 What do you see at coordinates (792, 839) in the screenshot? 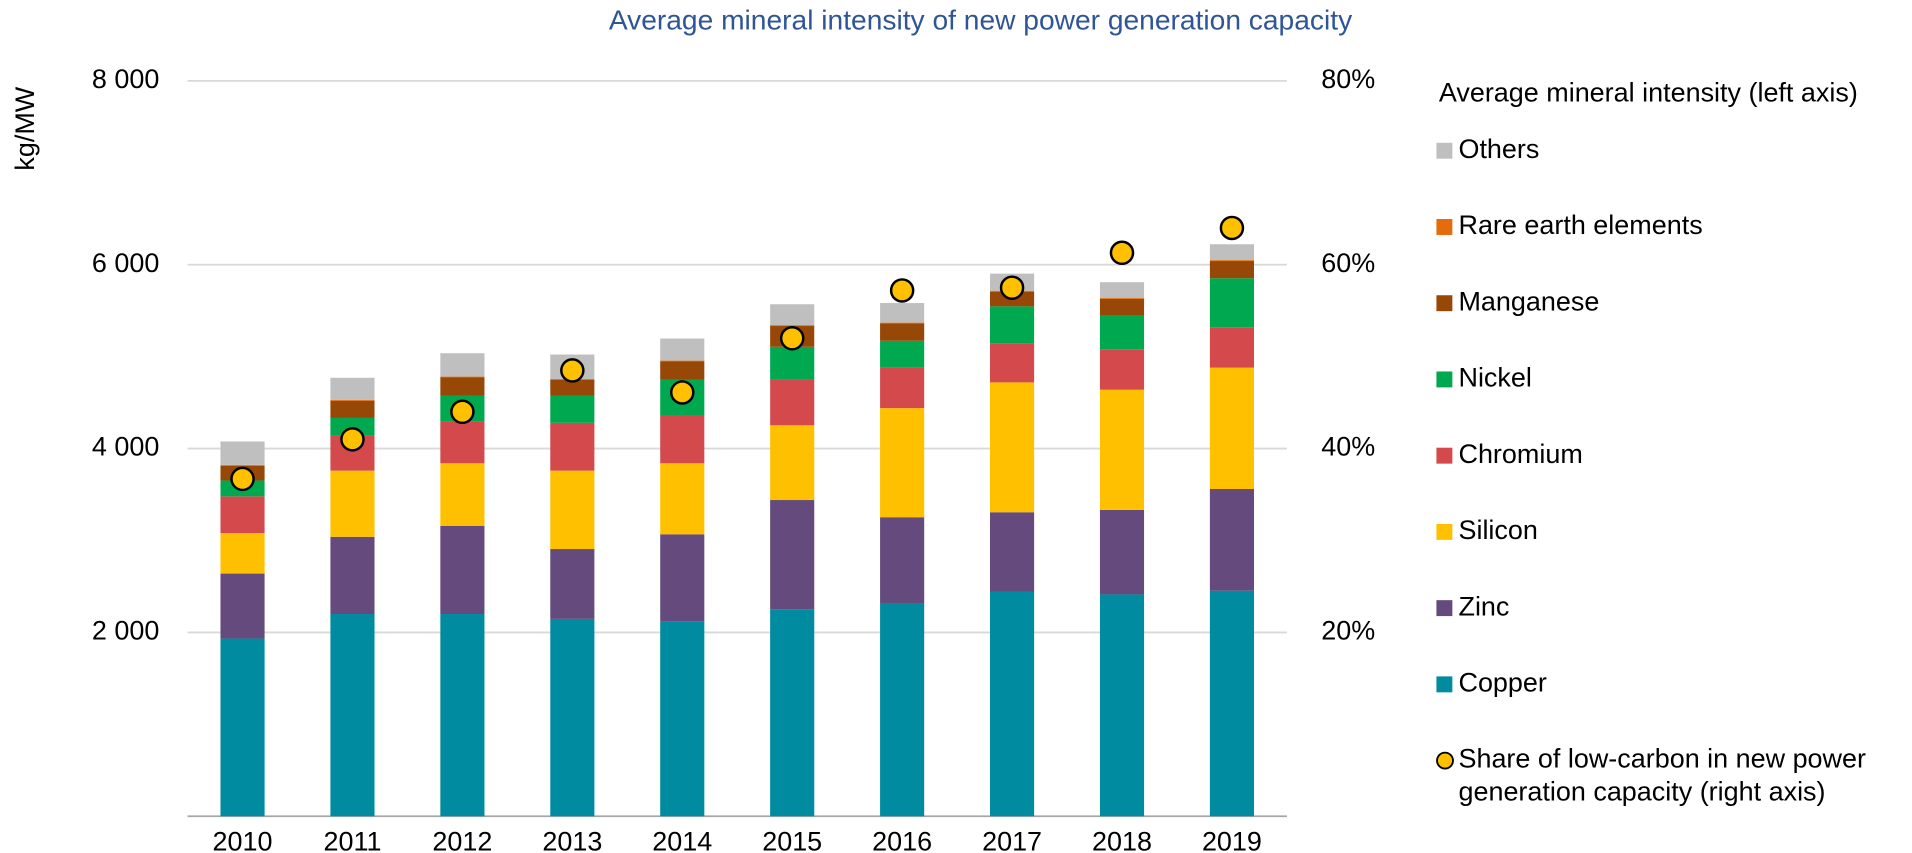
I see `x-tick-label: 2015` at bounding box center [792, 839].